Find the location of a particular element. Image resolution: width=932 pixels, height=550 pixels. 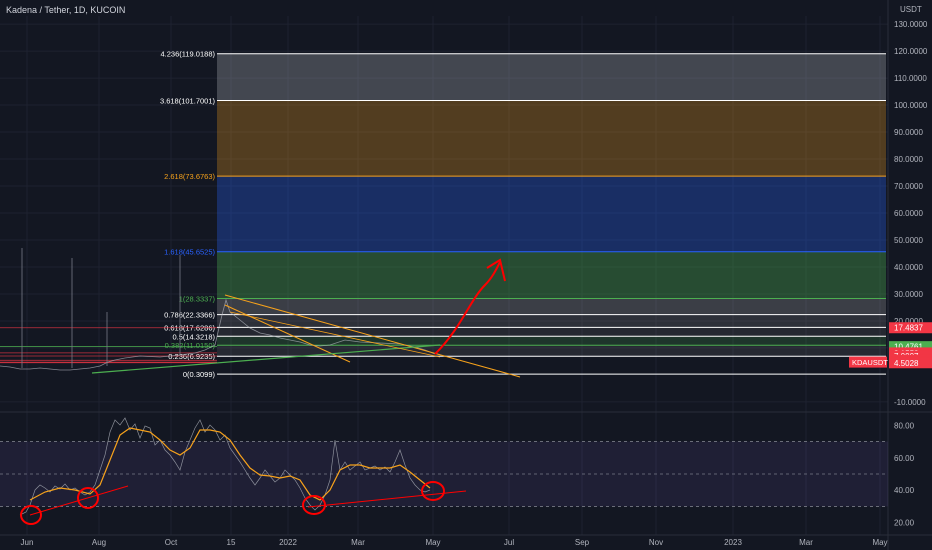

trend-line-green is located at coordinates (266, 359).